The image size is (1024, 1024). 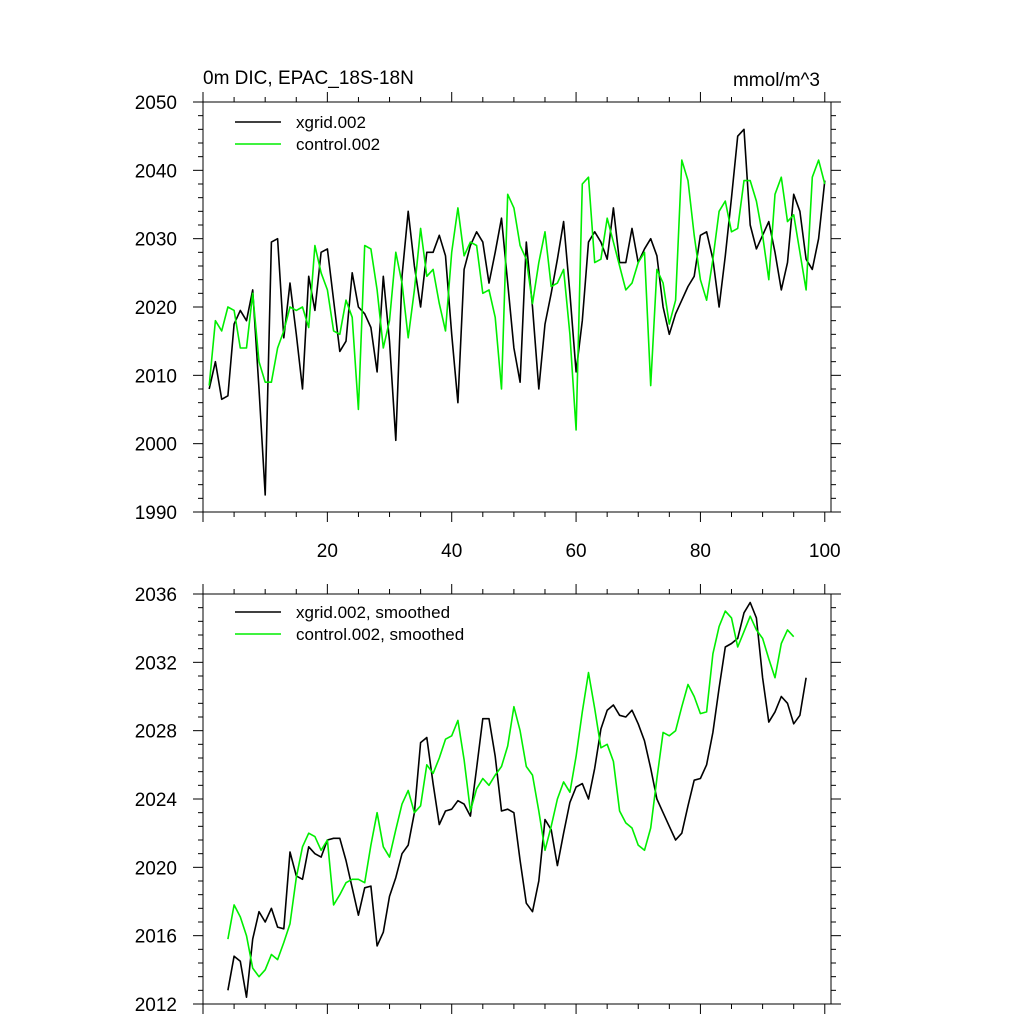 What do you see at coordinates (307, 133) in the screenshot?
I see `top-chart-legend: xgrid.002 control.002` at bounding box center [307, 133].